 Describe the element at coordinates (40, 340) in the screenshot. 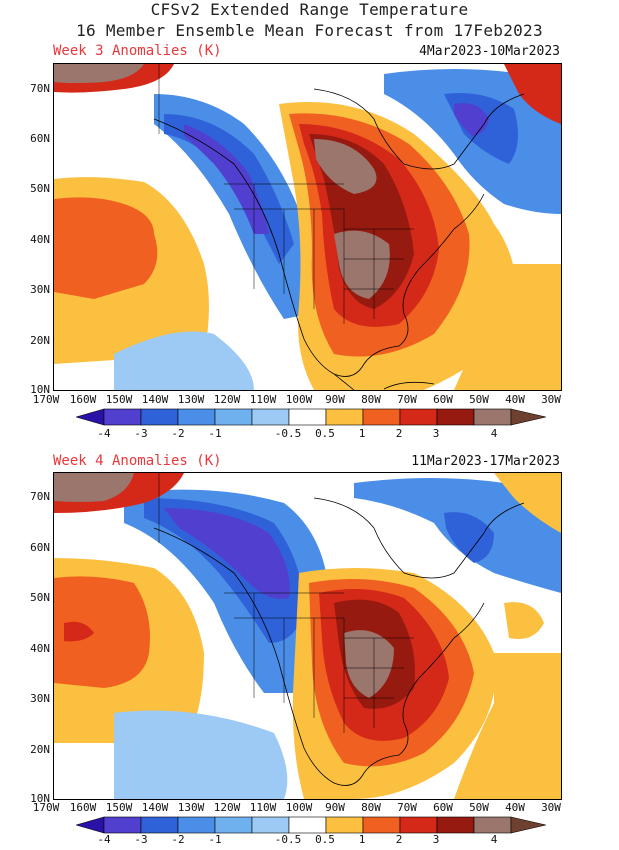

I see `p1-lat-20n: 20N` at that location.